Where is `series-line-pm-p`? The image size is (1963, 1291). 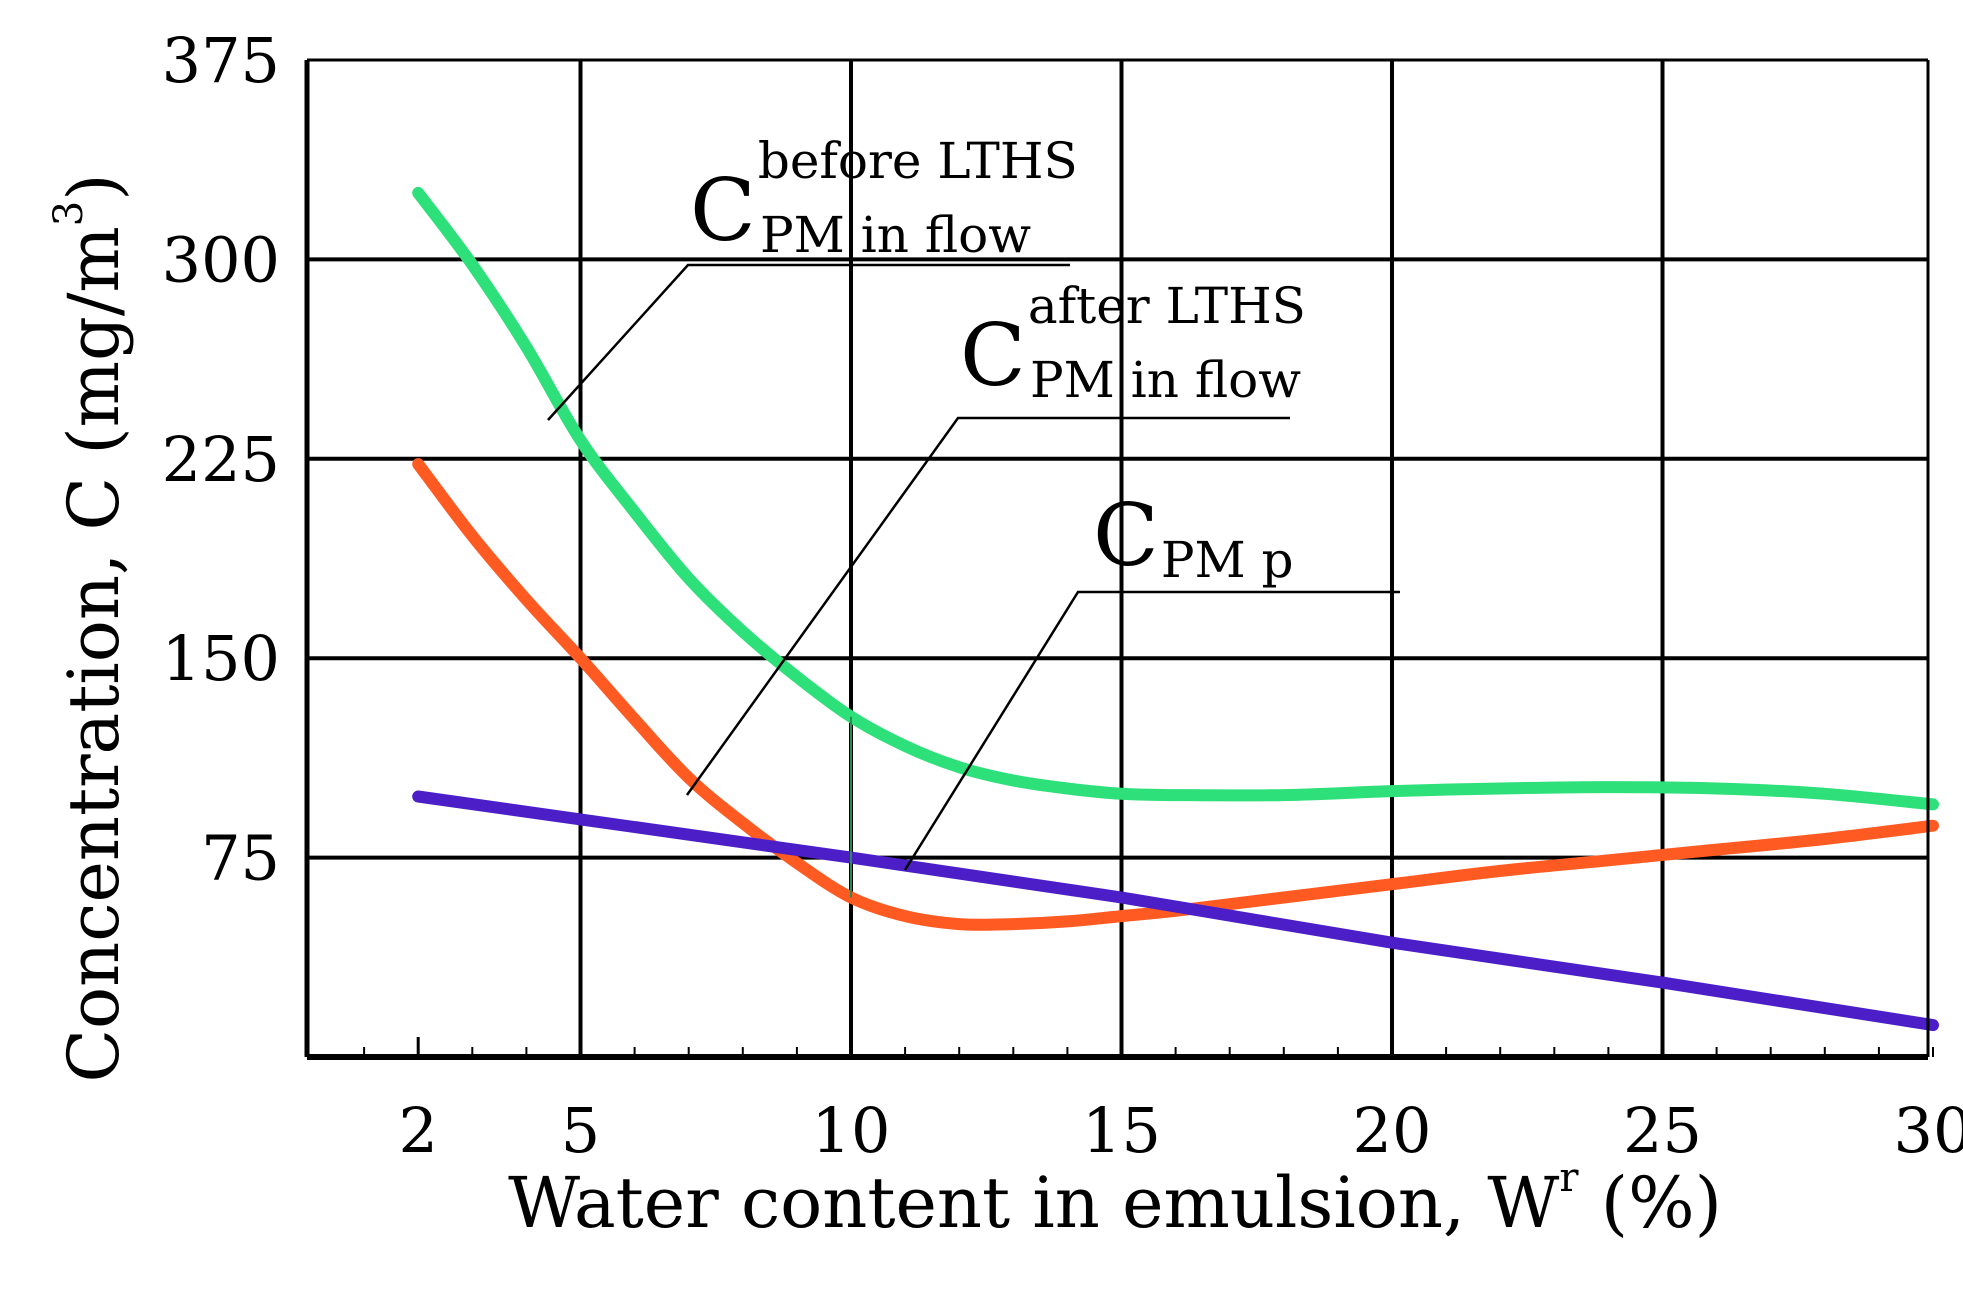
series-line-pm-p is located at coordinates (1175, 911).